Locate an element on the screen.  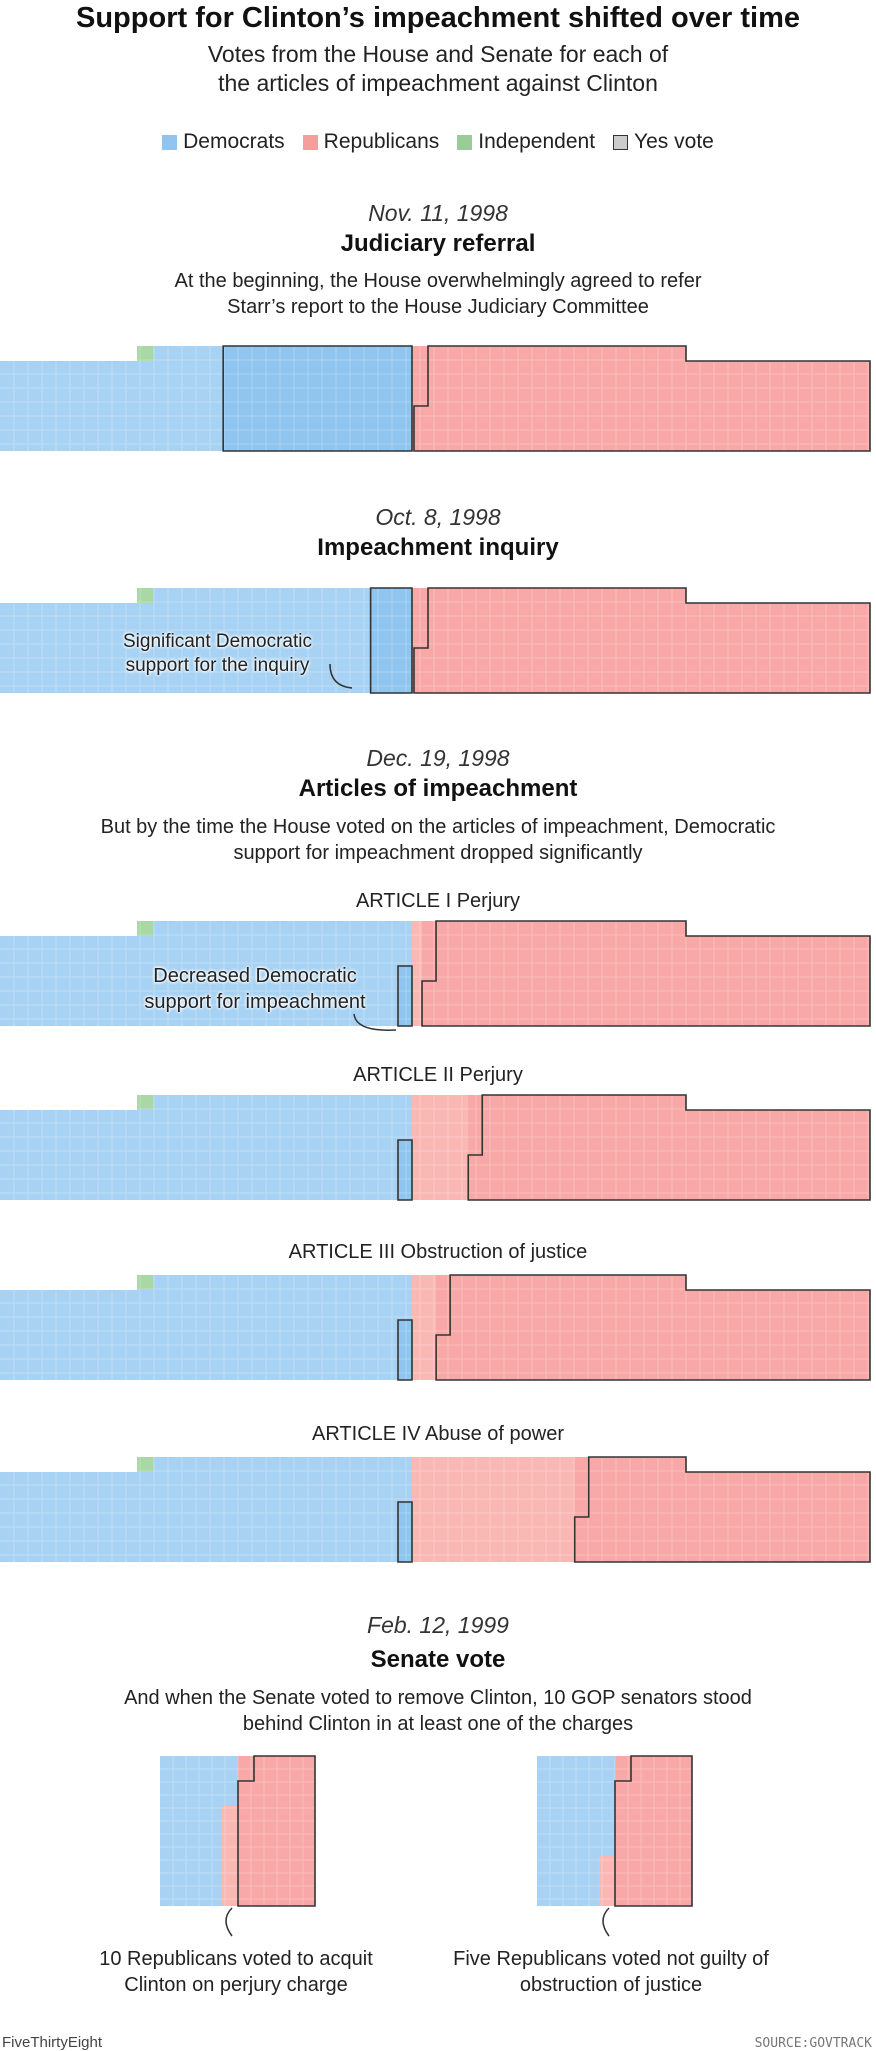
section-title-referral: Judiciary referral is located at coordinates (438, 243).